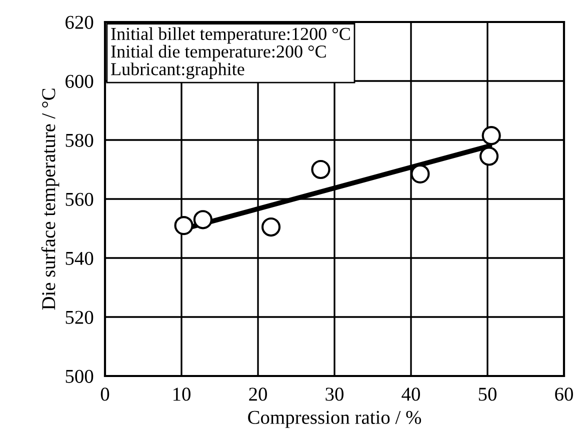 The height and width of the screenshot is (446, 577). What do you see at coordinates (487, 394) in the screenshot?
I see `x-tick-label: 50` at bounding box center [487, 394].